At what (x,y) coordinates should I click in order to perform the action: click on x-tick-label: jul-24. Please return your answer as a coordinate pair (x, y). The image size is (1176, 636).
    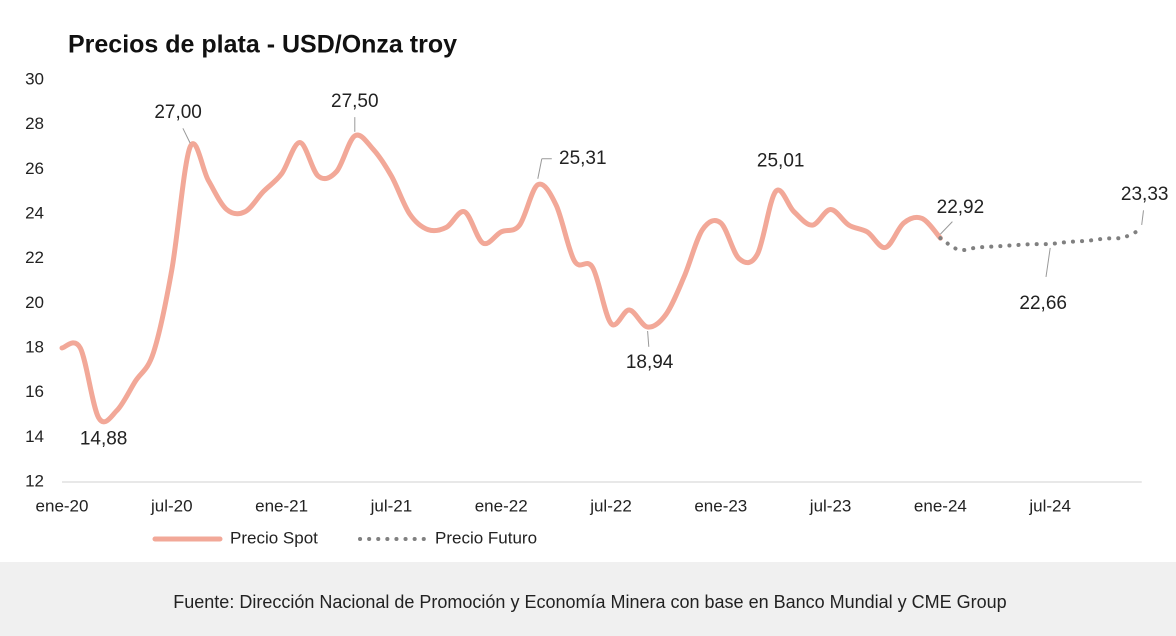
    Looking at the image, I should click on (1049, 505).